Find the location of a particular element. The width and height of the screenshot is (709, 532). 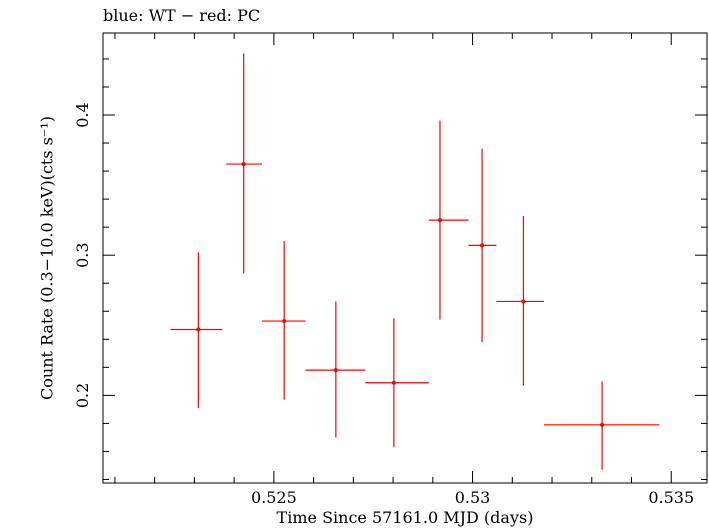

x-tick-label: 0.535 is located at coordinates (671, 497).